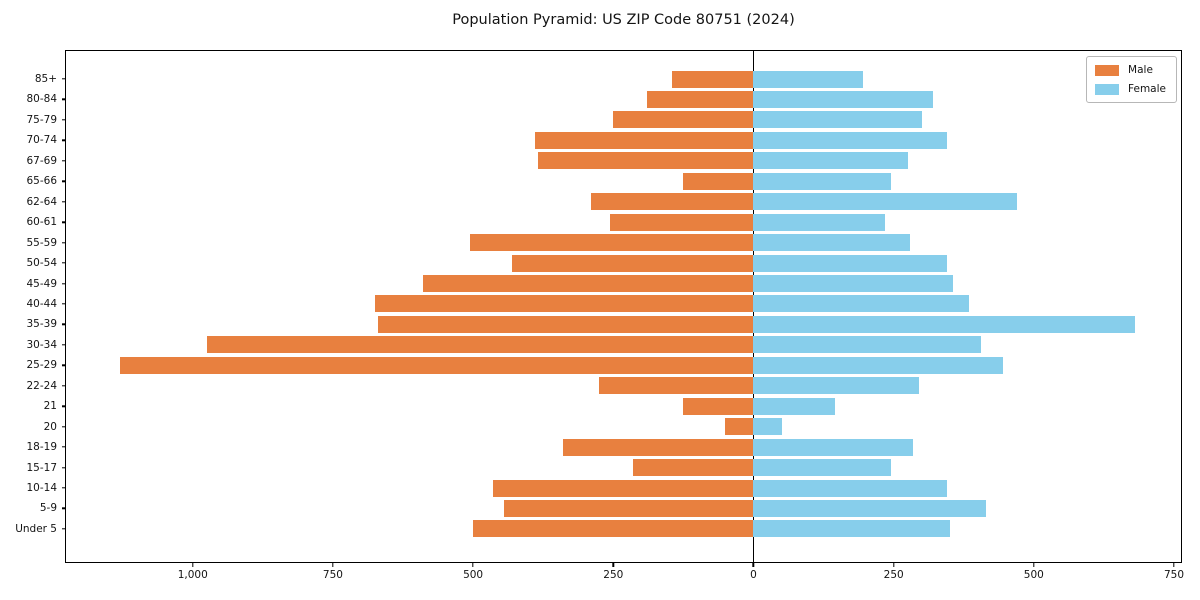 The height and width of the screenshot is (600, 1200). What do you see at coordinates (41, 181) in the screenshot?
I see `ytick-label-65-66: 65-66` at bounding box center [41, 181].